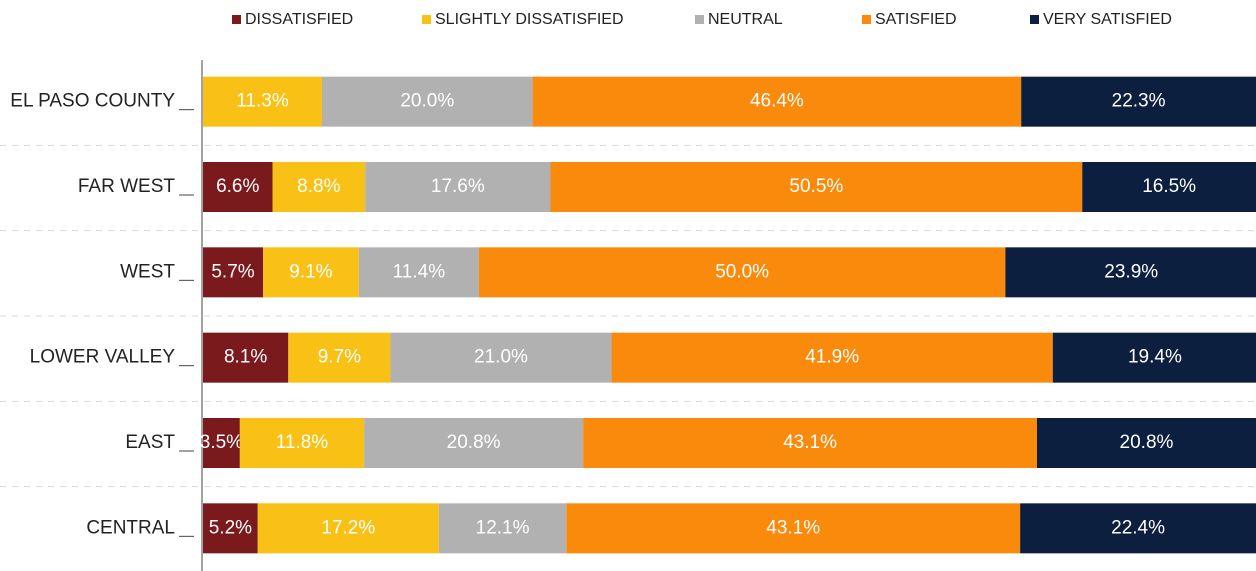 Image resolution: width=1256 pixels, height=571 pixels. I want to click on value-label: 46.4%, so click(777, 101).